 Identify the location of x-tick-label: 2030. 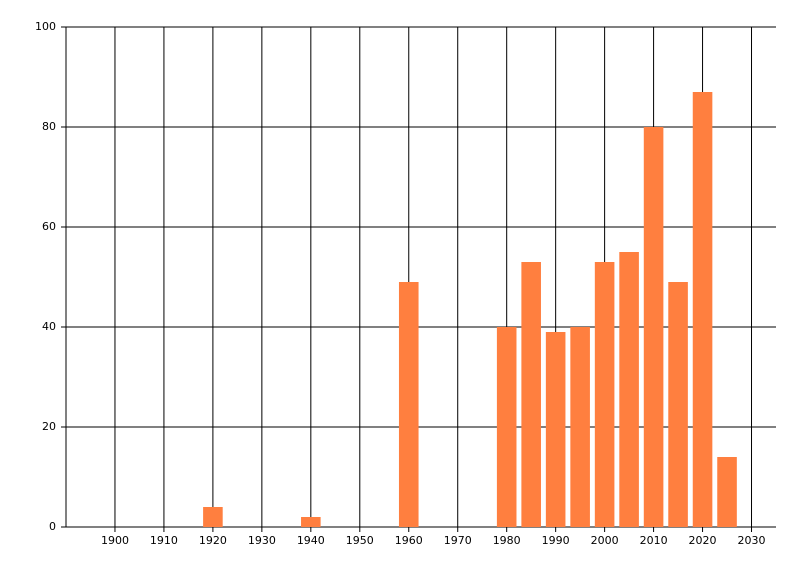
(752, 540).